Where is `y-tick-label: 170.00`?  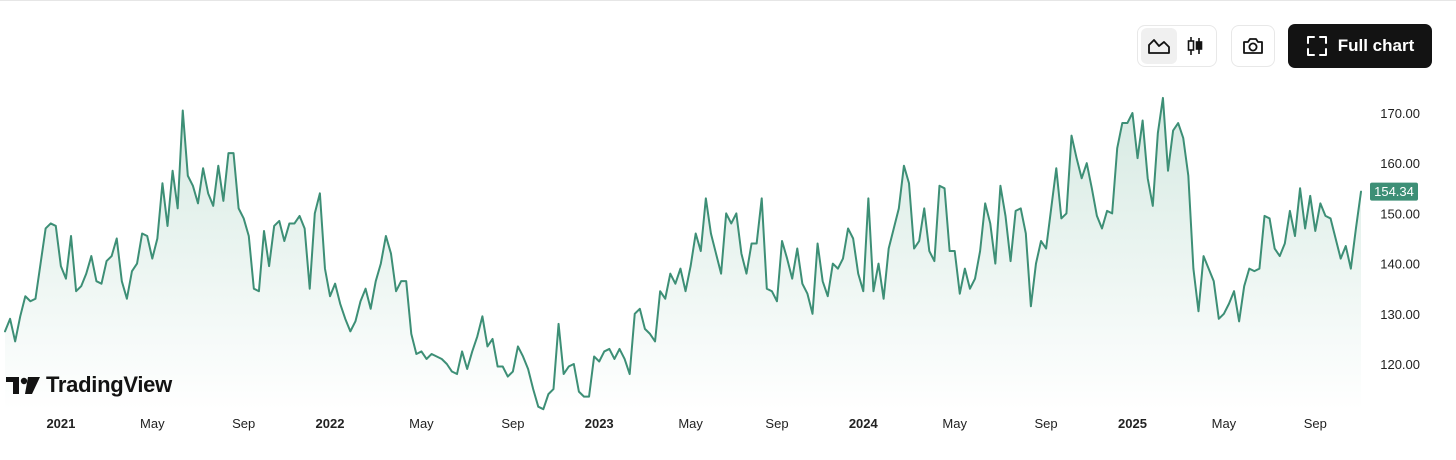
y-tick-label: 170.00 is located at coordinates (1400, 113).